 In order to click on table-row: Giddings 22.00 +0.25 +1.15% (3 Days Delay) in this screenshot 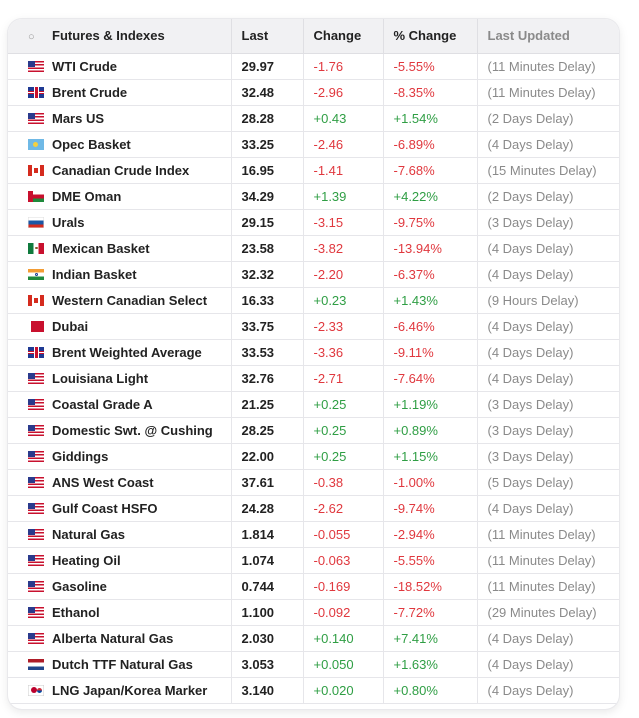, I will do `click(313, 456)`.